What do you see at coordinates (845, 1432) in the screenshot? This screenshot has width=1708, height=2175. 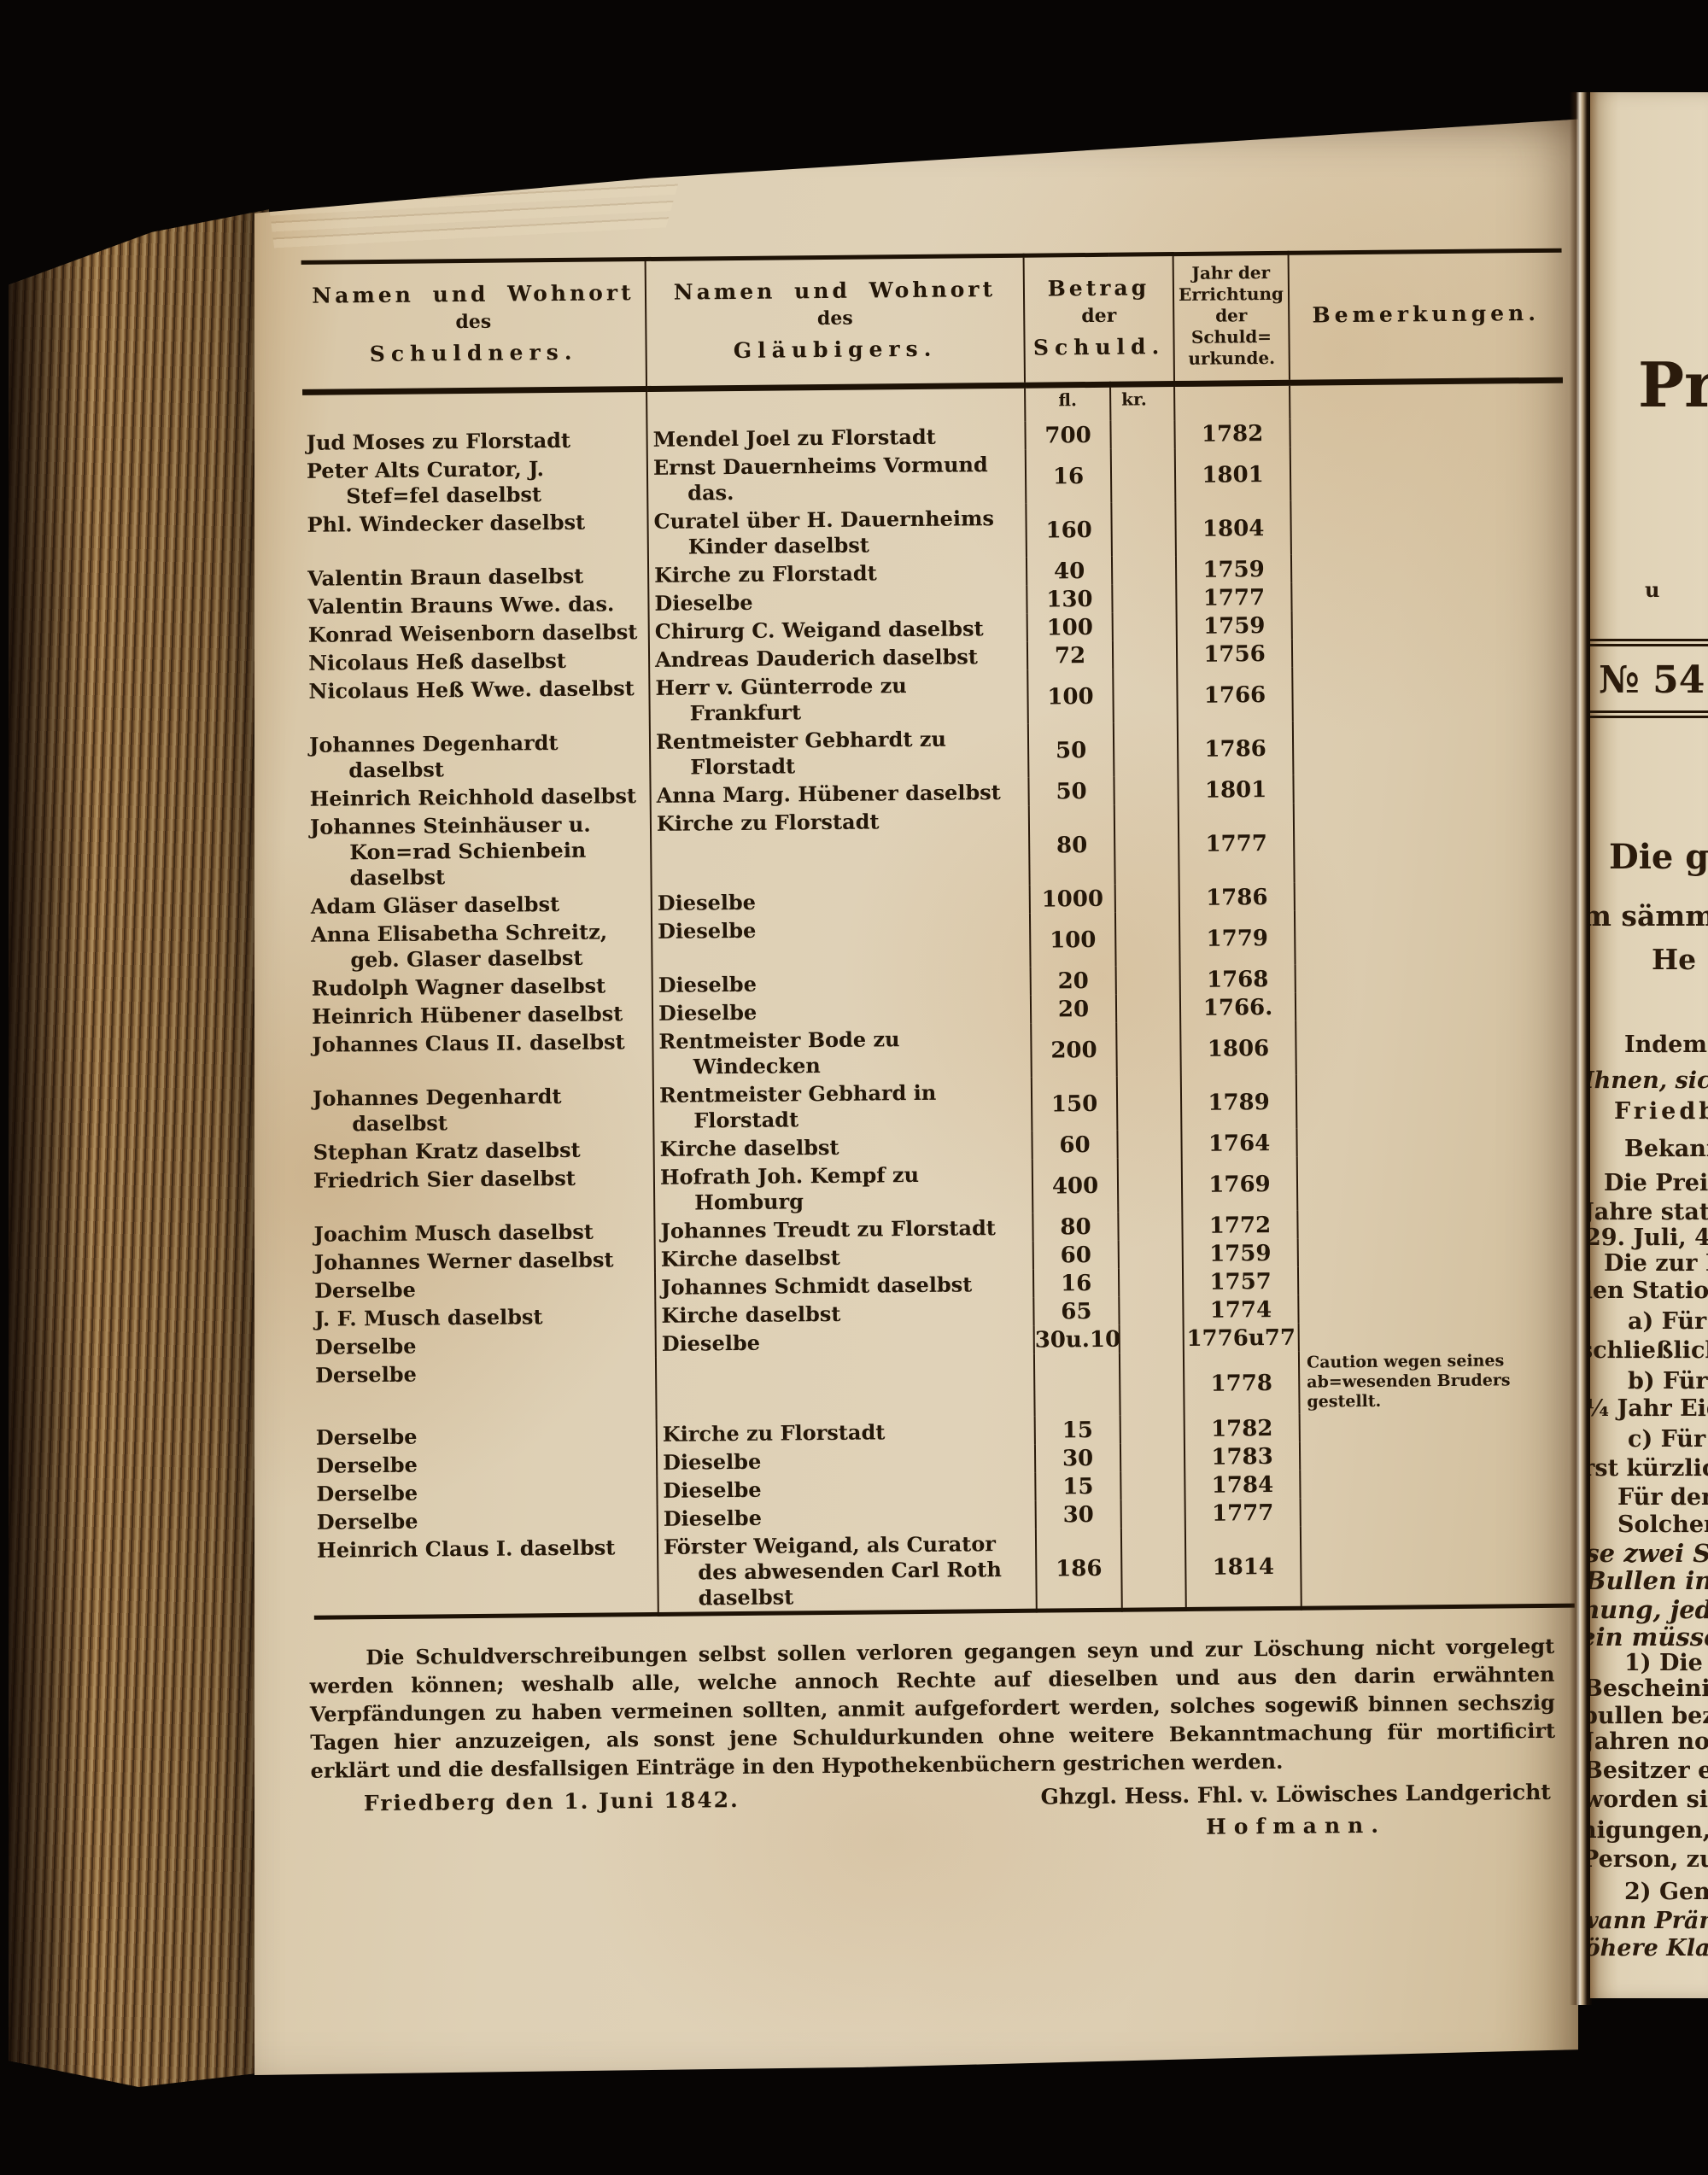 I see `creditor-cell: Kirche zu Florstadt` at bounding box center [845, 1432].